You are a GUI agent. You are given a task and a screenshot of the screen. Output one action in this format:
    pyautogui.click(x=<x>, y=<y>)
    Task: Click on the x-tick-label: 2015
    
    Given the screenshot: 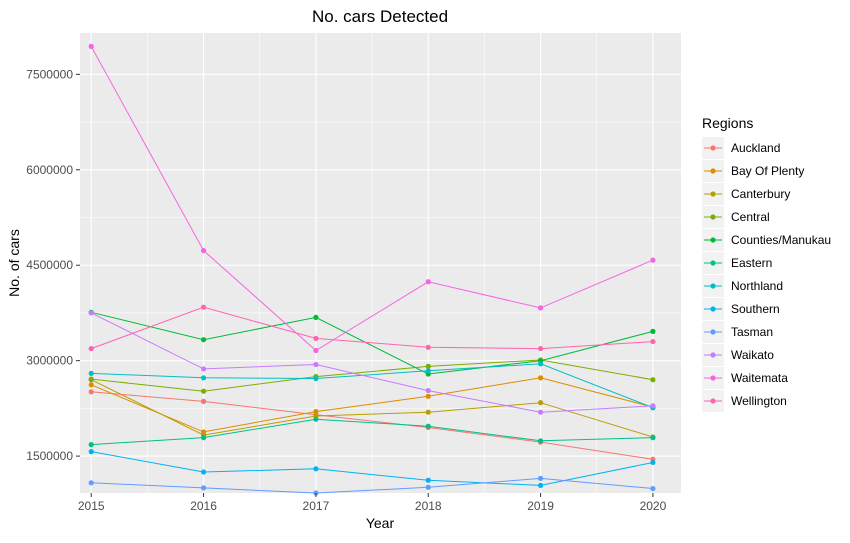 What is the action you would take?
    pyautogui.click(x=91, y=506)
    